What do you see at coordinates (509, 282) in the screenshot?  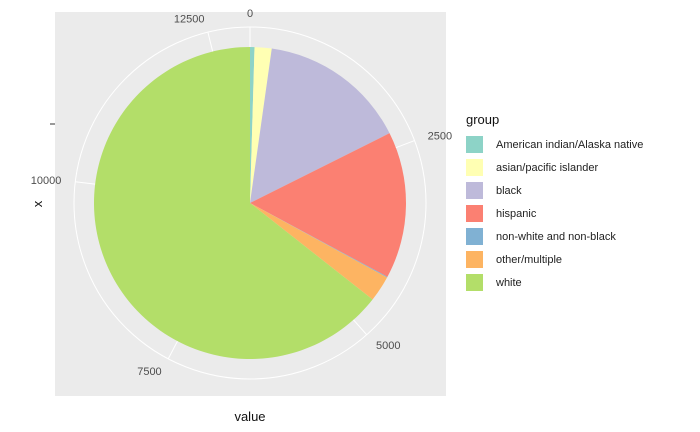 I see `legend-label: white` at bounding box center [509, 282].